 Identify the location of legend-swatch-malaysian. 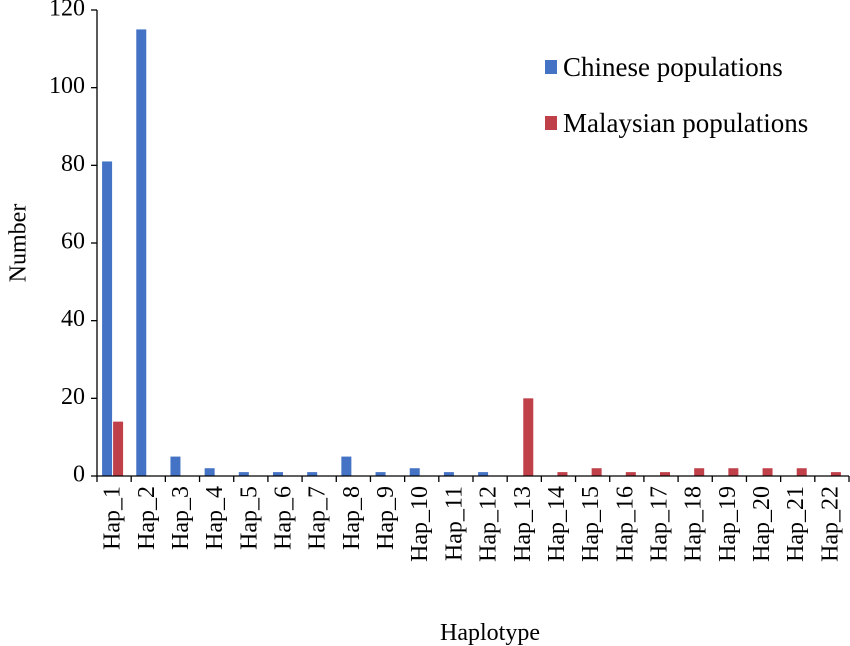
(551, 123).